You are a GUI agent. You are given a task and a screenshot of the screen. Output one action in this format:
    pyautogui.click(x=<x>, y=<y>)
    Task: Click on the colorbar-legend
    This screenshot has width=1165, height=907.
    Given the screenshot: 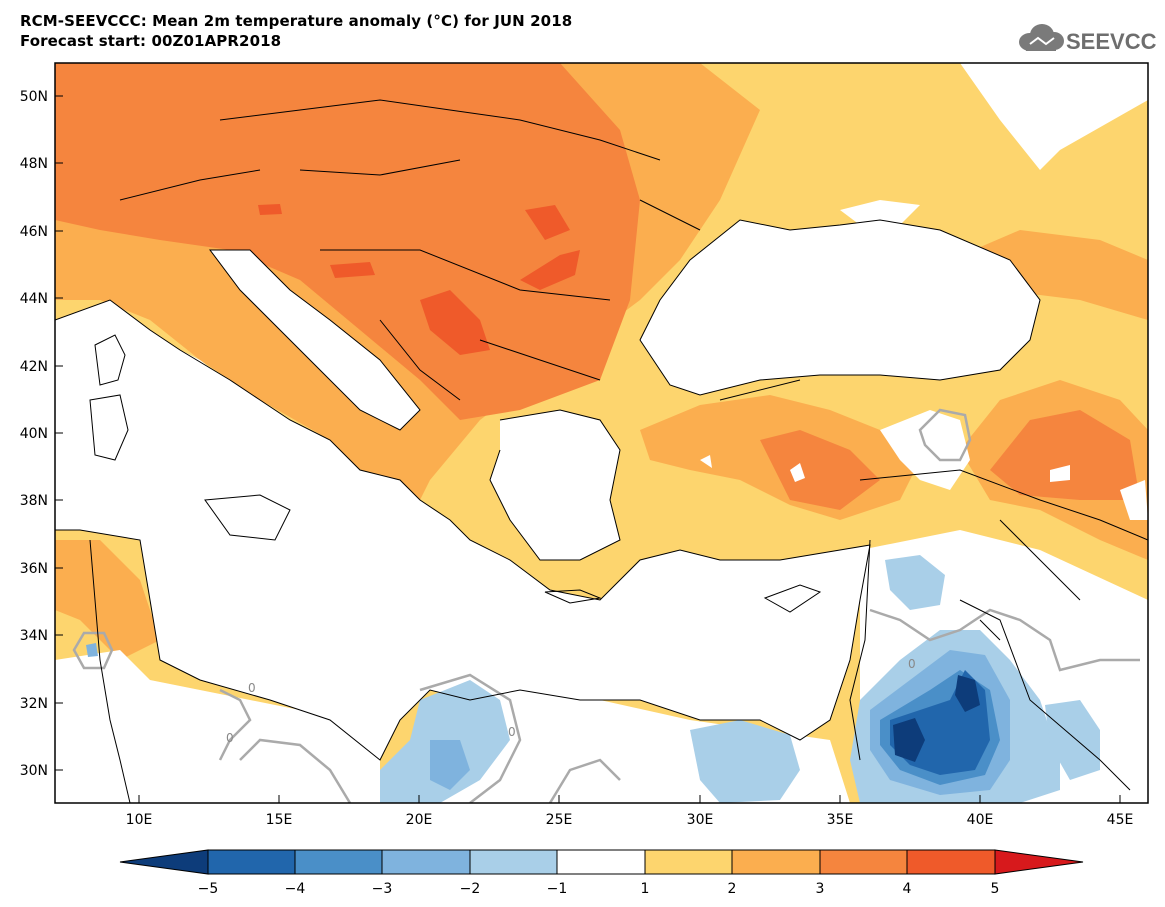 What is the action you would take?
    pyautogui.click(x=601, y=862)
    